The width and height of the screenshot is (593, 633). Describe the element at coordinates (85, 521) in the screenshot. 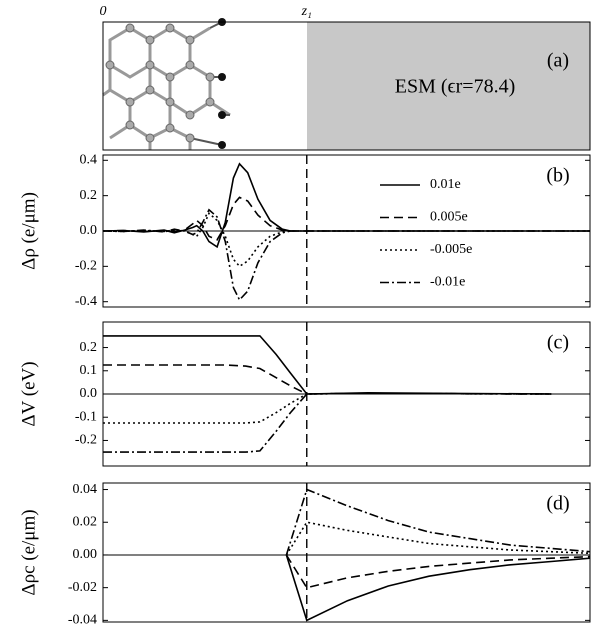

I see `y-tick-label: 0.02` at that location.